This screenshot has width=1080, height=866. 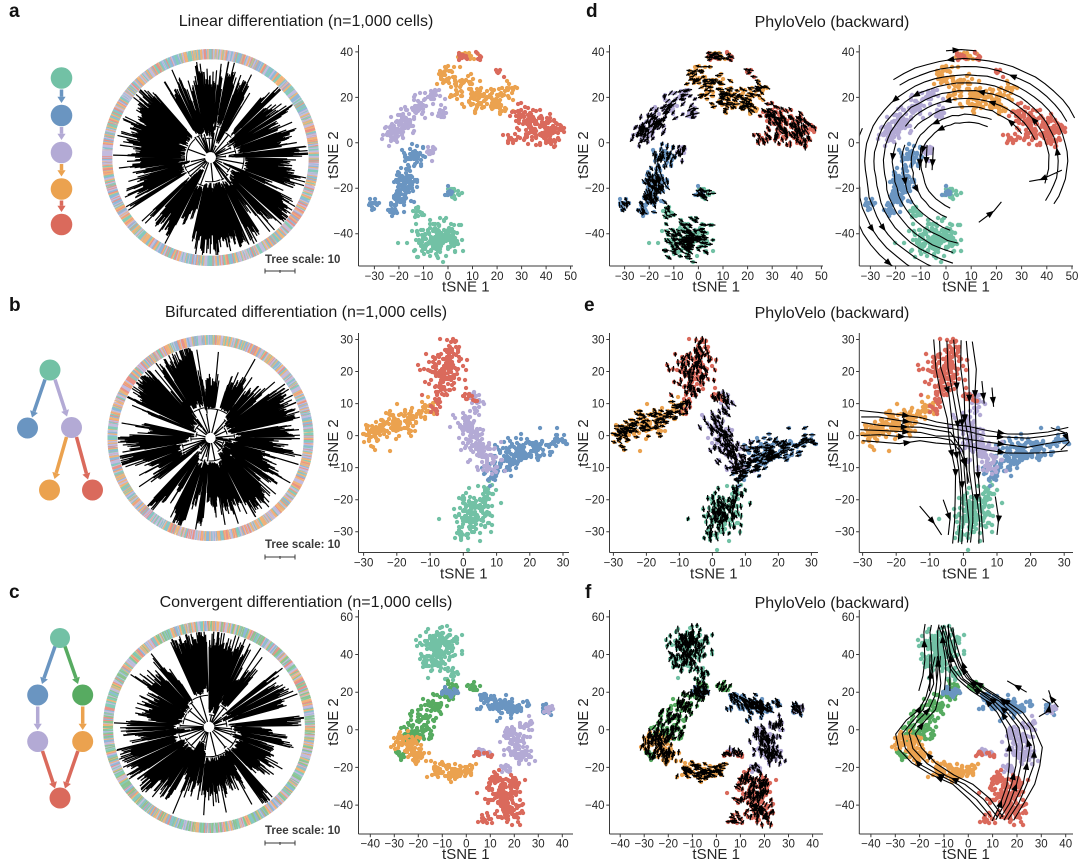 I want to click on svg-text: b, so click(x=15, y=305).